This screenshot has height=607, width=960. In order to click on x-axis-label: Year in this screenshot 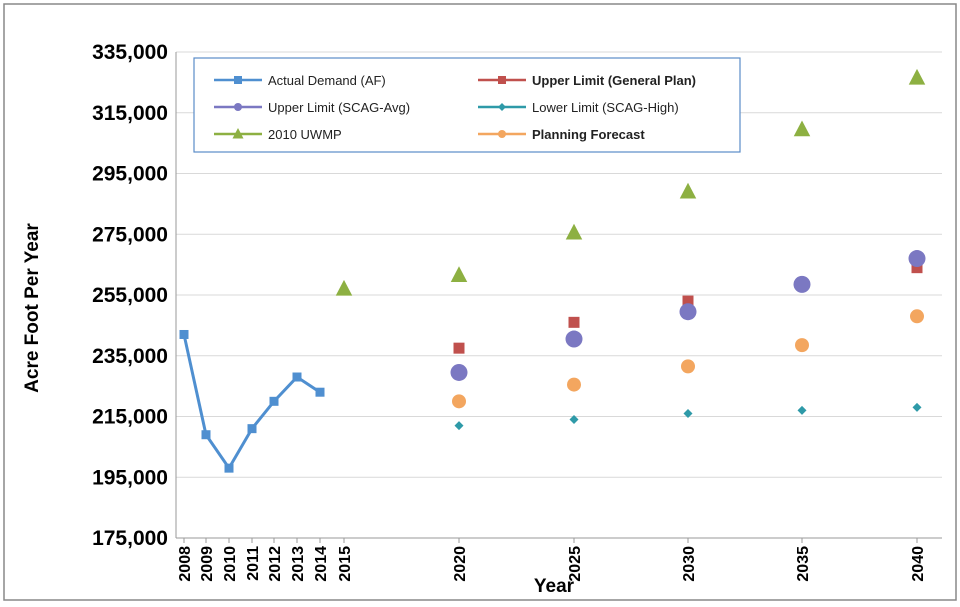, I will do `click(554, 586)`.